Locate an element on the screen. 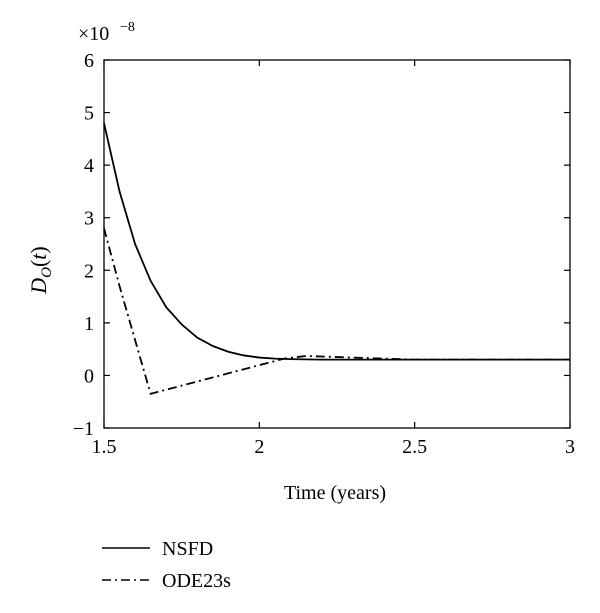 The height and width of the screenshot is (613, 600). x-axis-label: Time (years) is located at coordinates (335, 493).